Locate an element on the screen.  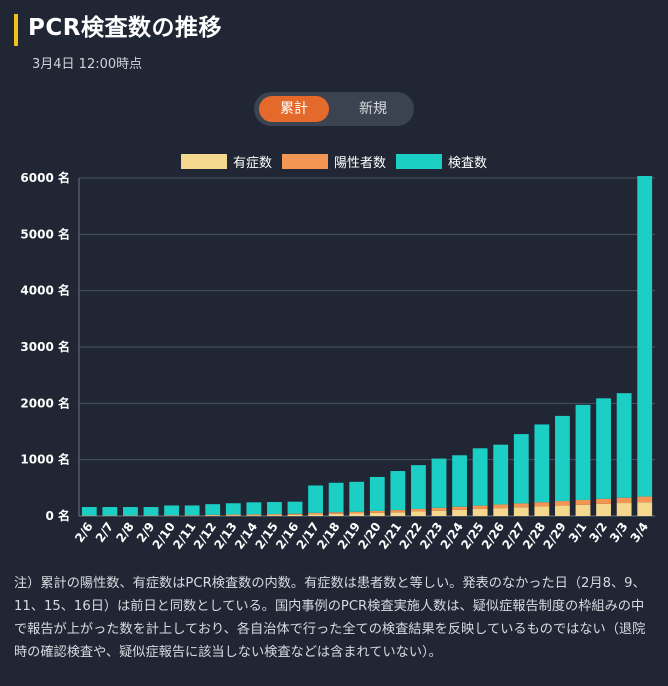
x-tick-label: 2/6 is located at coordinates (84, 532).